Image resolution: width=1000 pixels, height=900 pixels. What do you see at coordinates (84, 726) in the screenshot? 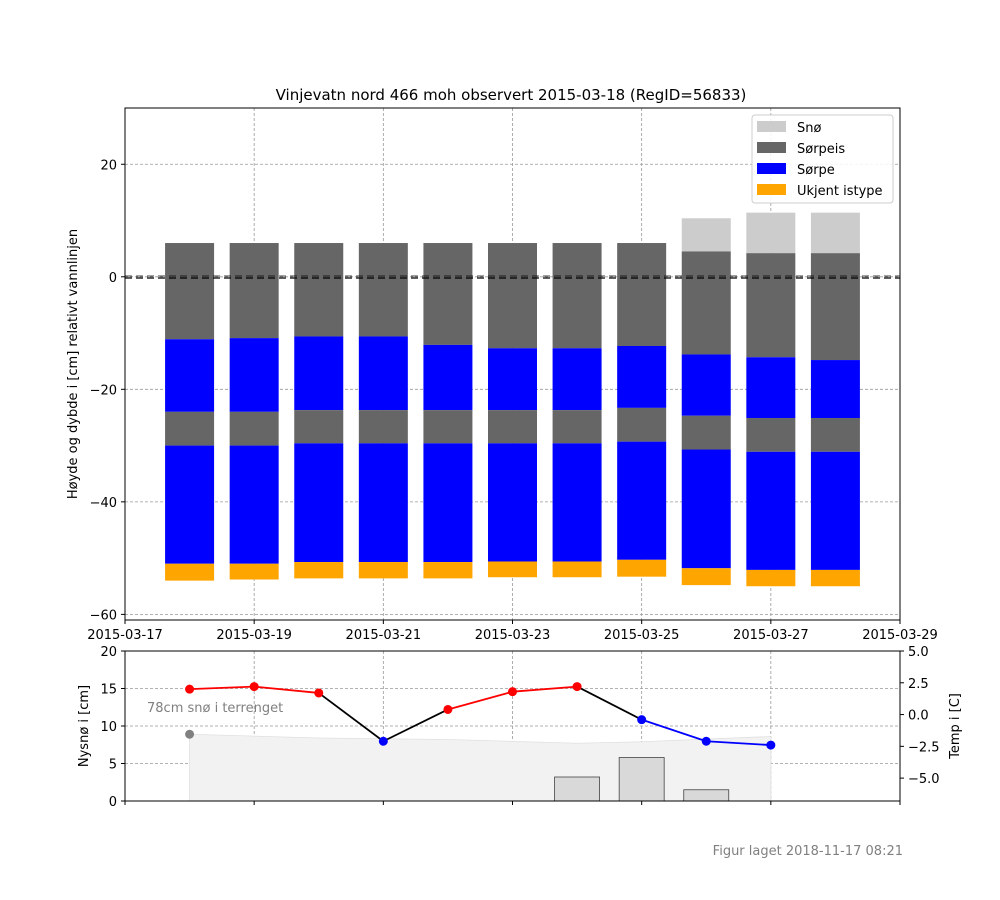
I see `weather-left-axis-label: Nysnø i [cm]` at bounding box center [84, 726].